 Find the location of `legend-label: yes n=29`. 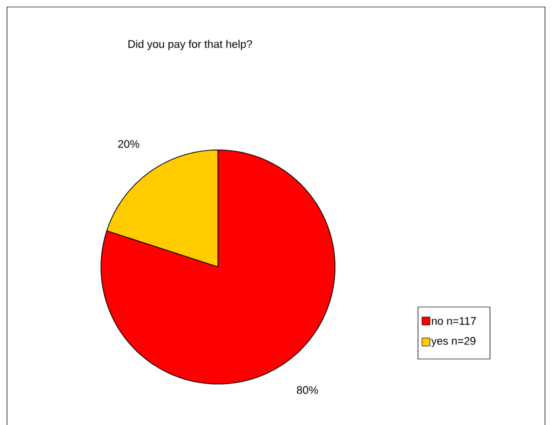

legend-label: yes n=29 is located at coordinates (453, 341).